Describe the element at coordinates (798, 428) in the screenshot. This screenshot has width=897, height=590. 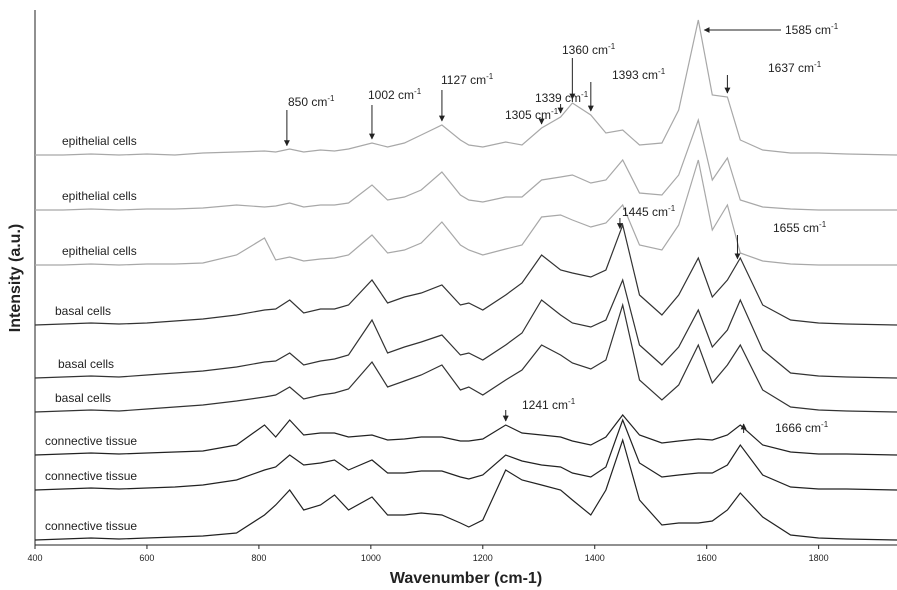
I see `annotation-text: 1666 cm` at that location.